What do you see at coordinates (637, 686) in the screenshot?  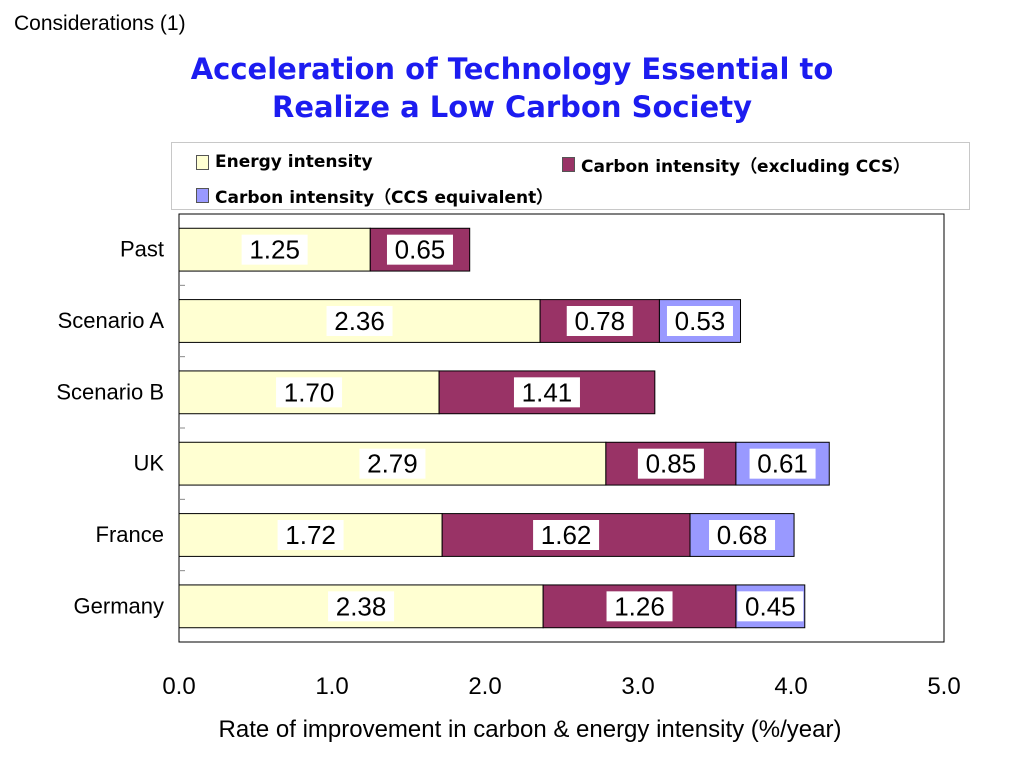 I see `x-tick-label: 3.0` at bounding box center [637, 686].